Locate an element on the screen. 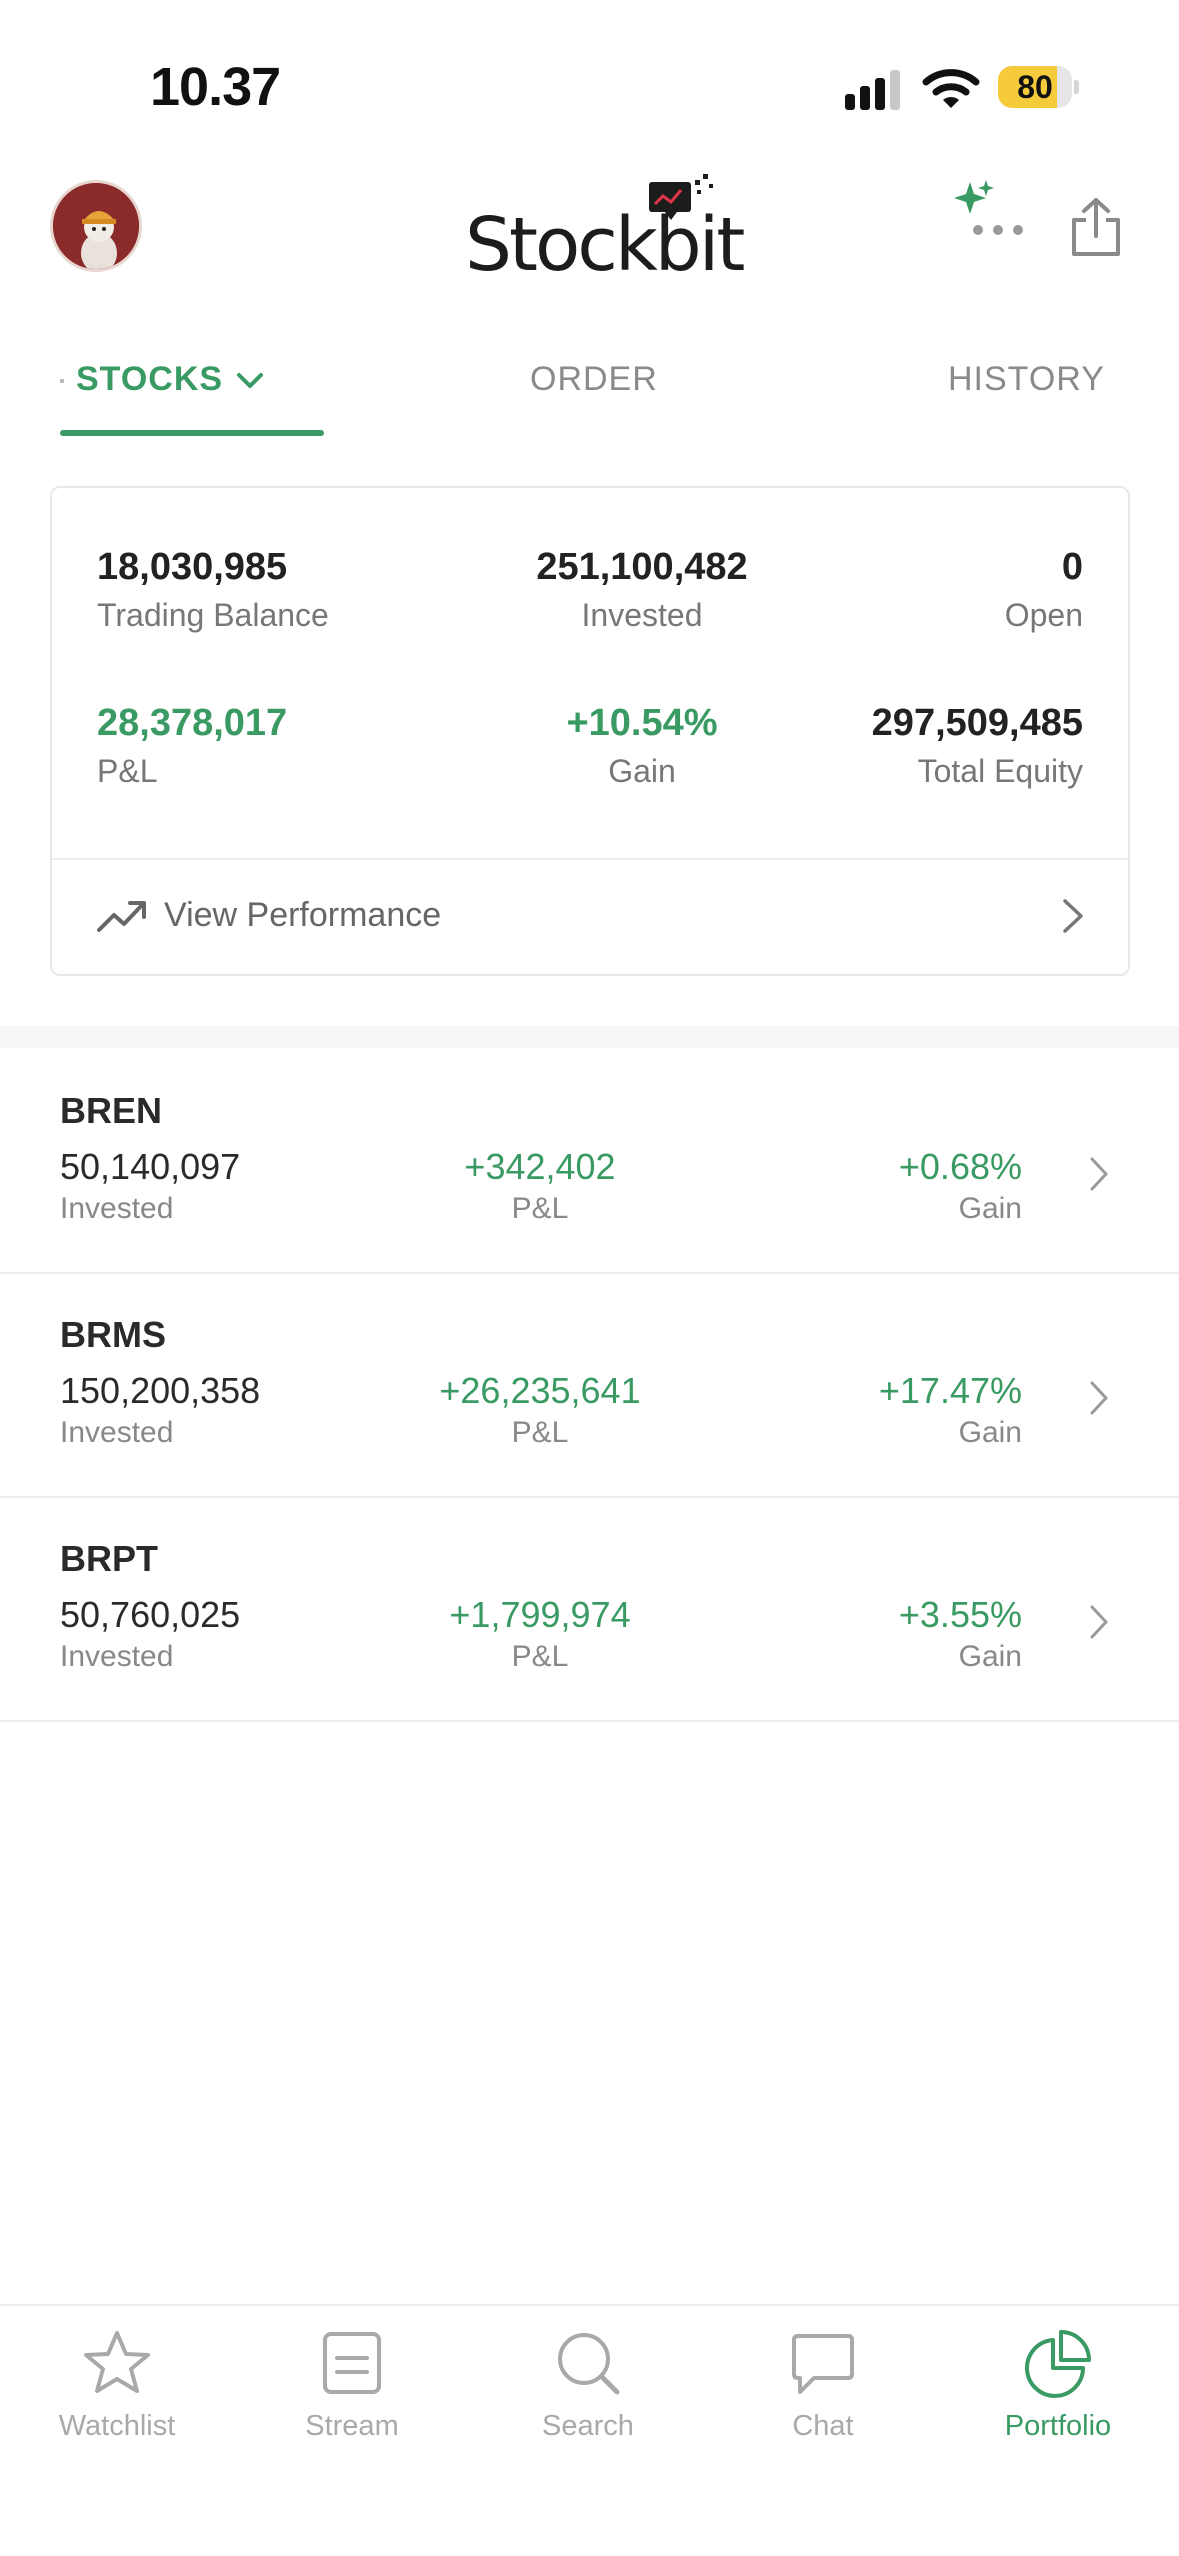 This screenshot has height=2556, width=1179. nav-search-label: Search is located at coordinates (588, 2426).